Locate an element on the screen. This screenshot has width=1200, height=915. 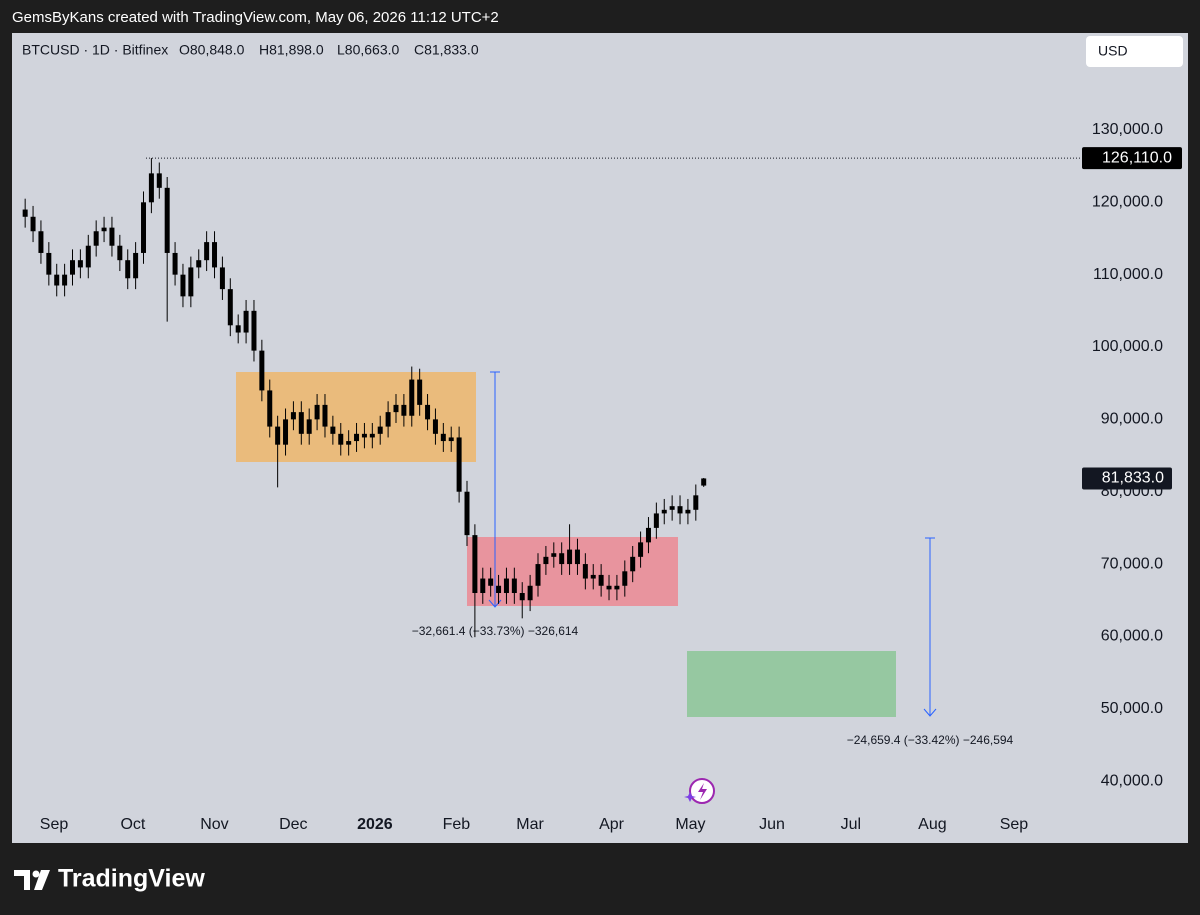
y-tick-label: 40,000.0 is located at coordinates (1132, 780).